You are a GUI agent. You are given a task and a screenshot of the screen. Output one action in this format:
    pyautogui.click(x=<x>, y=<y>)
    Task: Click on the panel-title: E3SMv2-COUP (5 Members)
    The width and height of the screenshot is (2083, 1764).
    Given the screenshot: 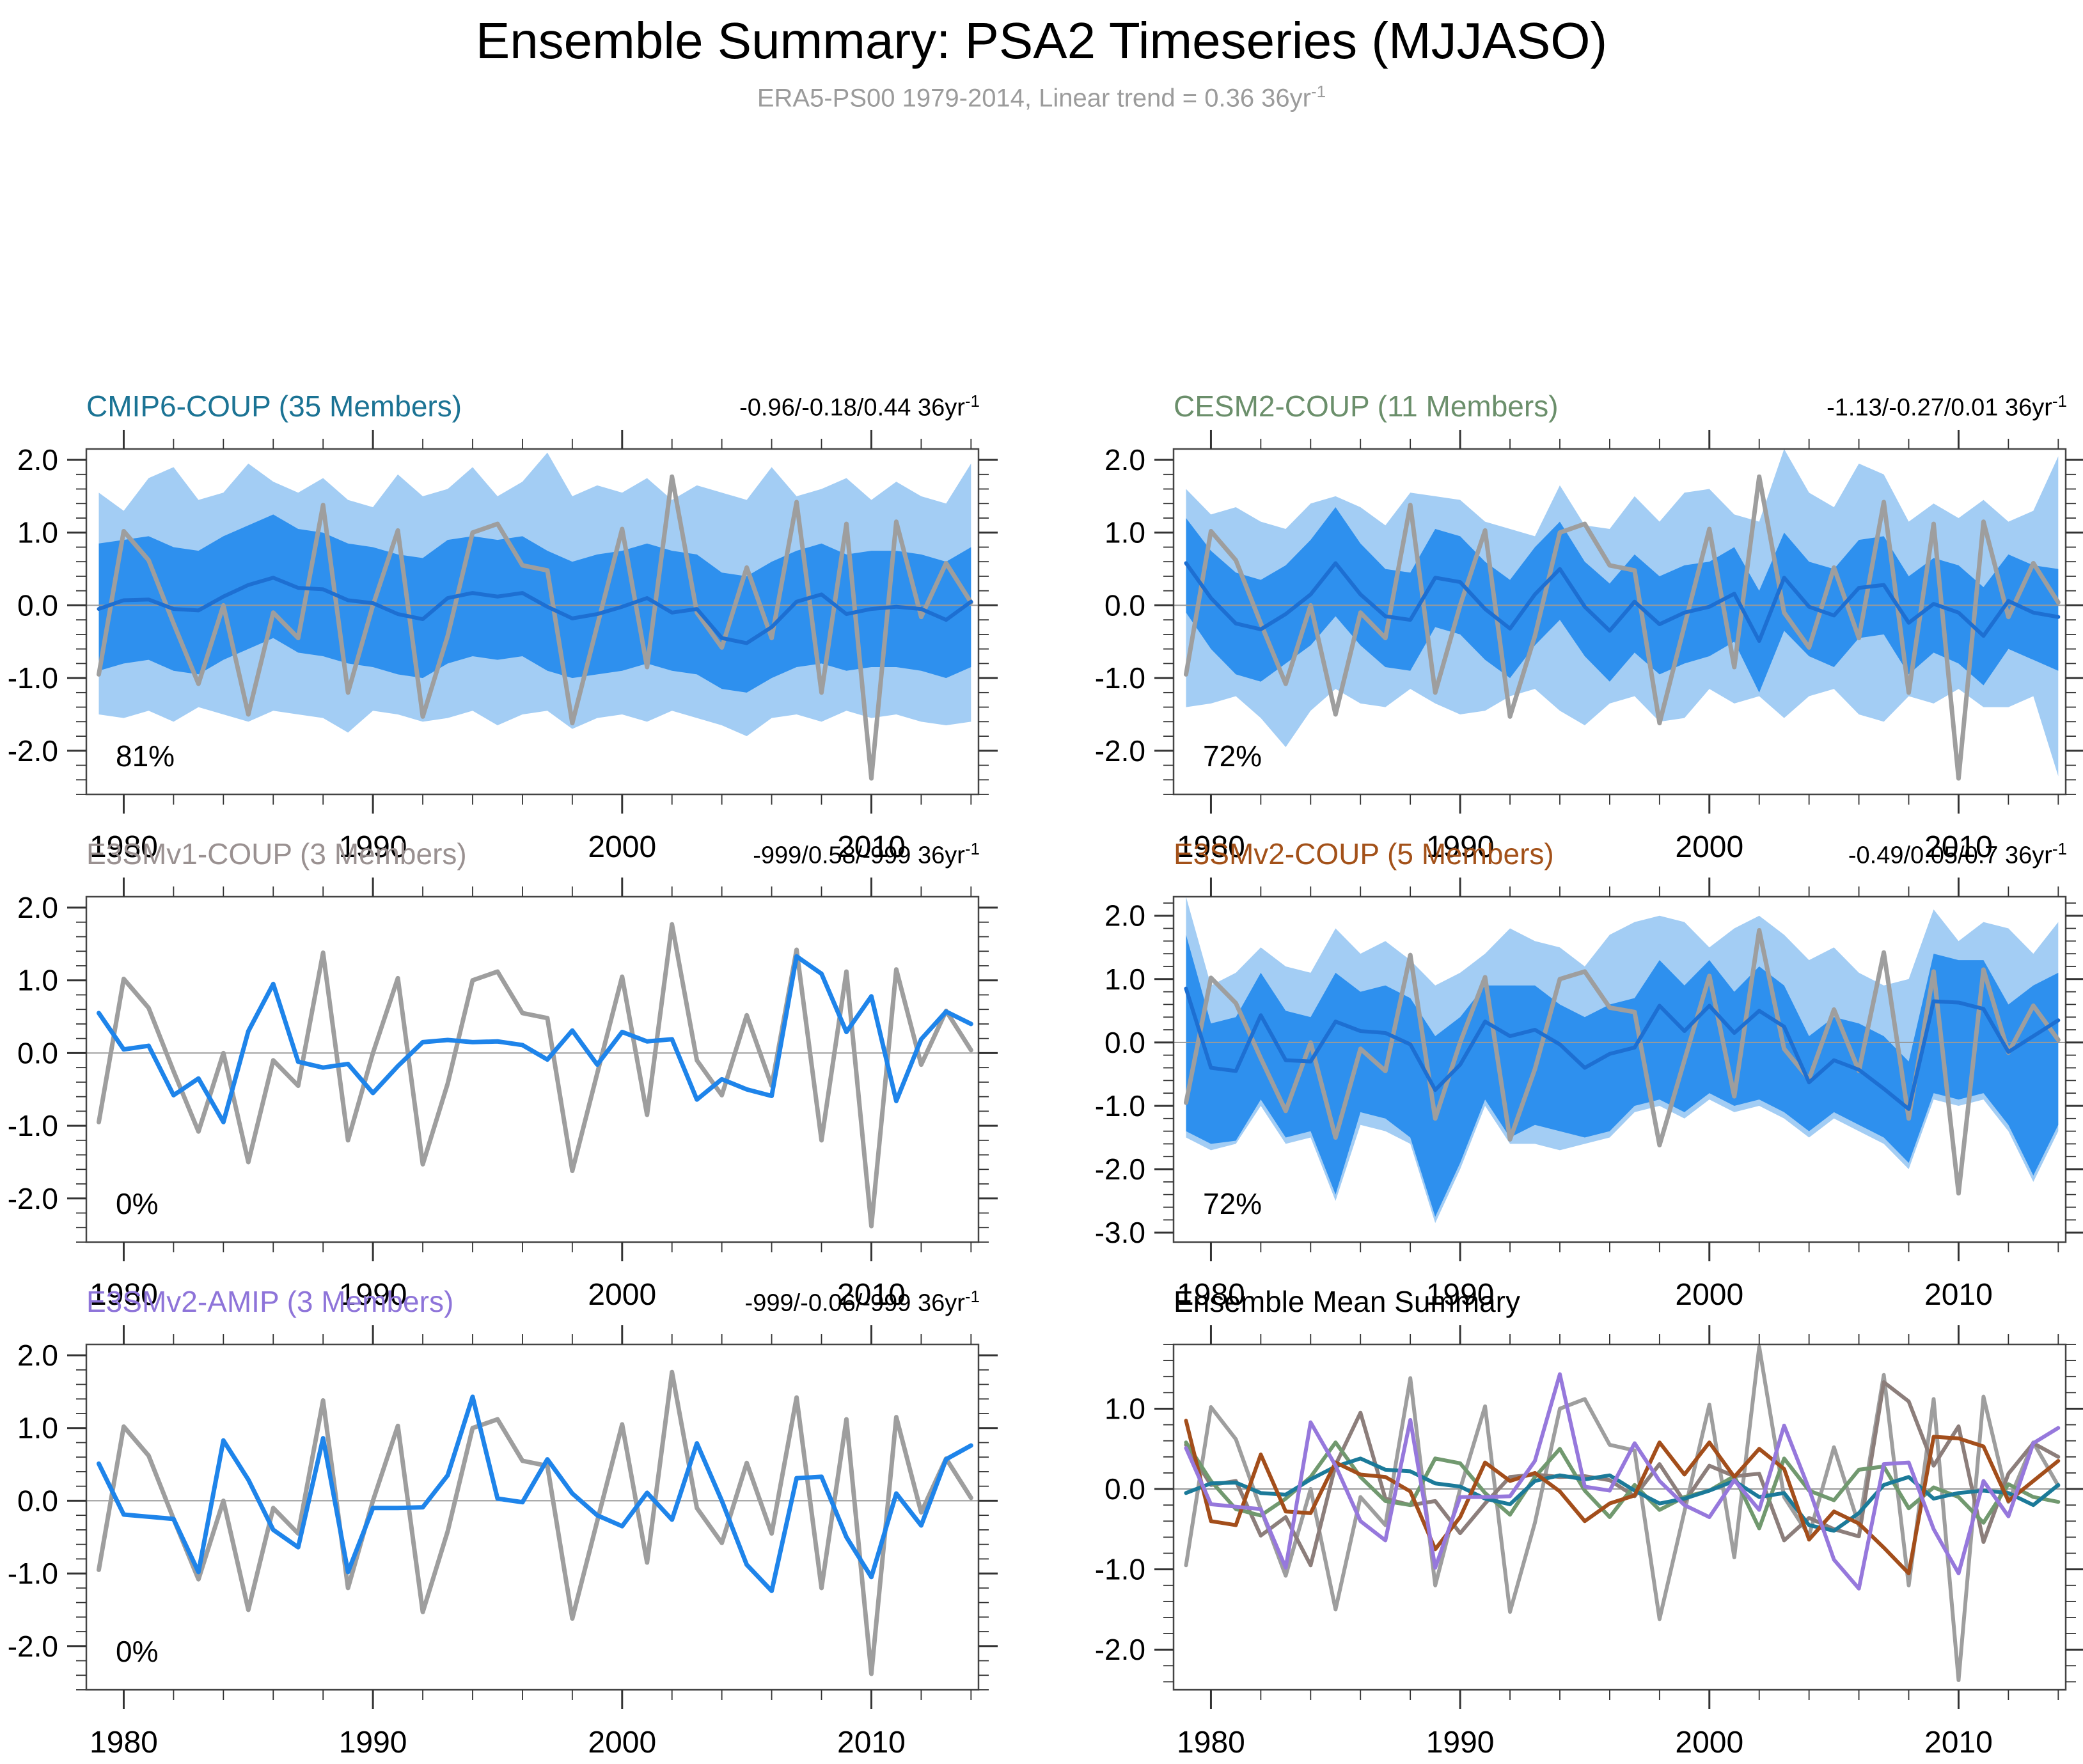 What is the action you would take?
    pyautogui.click(x=1364, y=853)
    